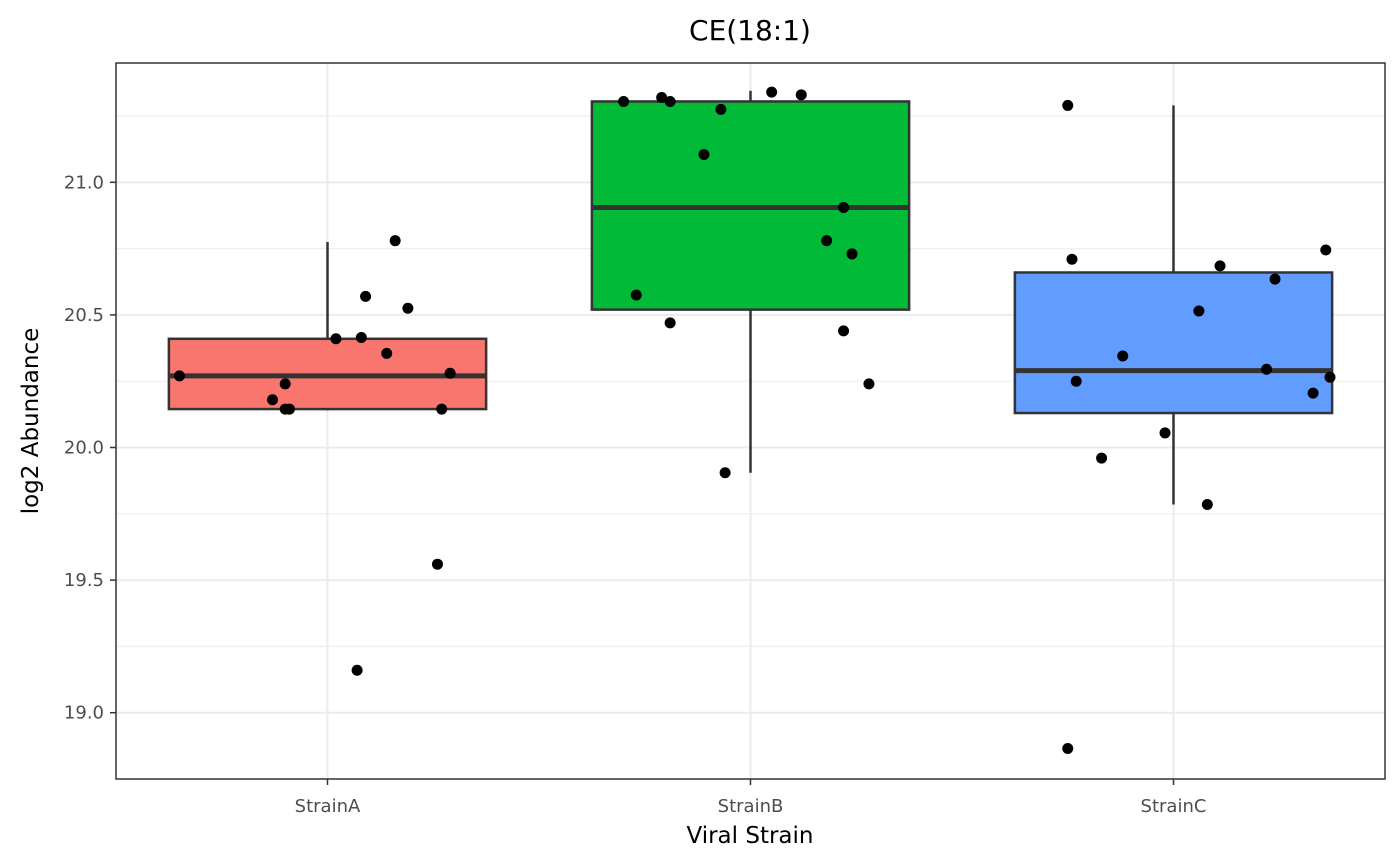 The width and height of the screenshot is (1400, 865). I want to click on x-axis-title: Viral Strain, so click(749, 836).